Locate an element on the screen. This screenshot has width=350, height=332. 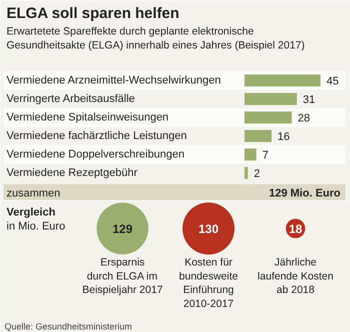
data-label: 16 is located at coordinates (284, 137).